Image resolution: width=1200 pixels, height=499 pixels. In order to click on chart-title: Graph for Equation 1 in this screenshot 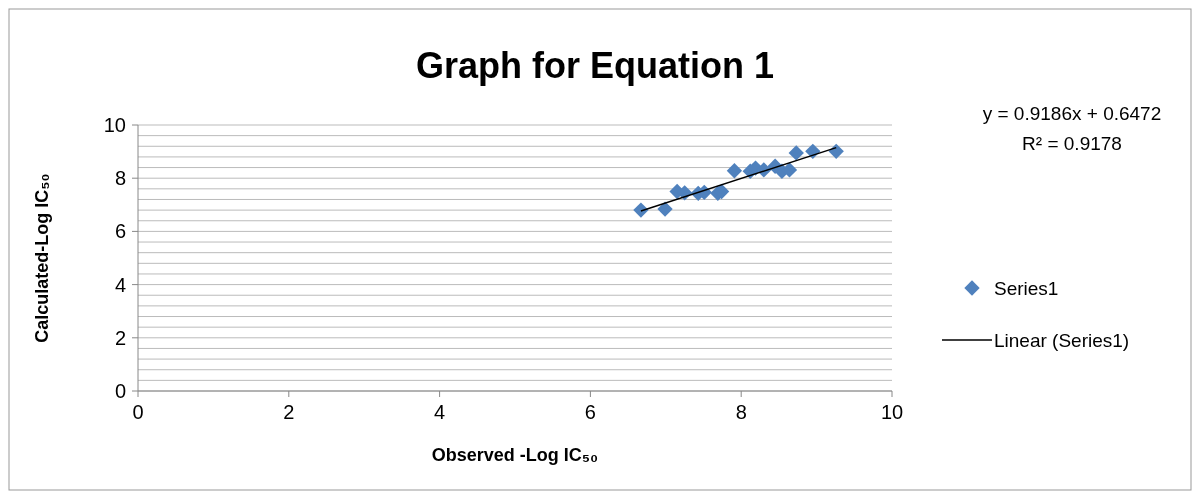, I will do `click(595, 65)`.